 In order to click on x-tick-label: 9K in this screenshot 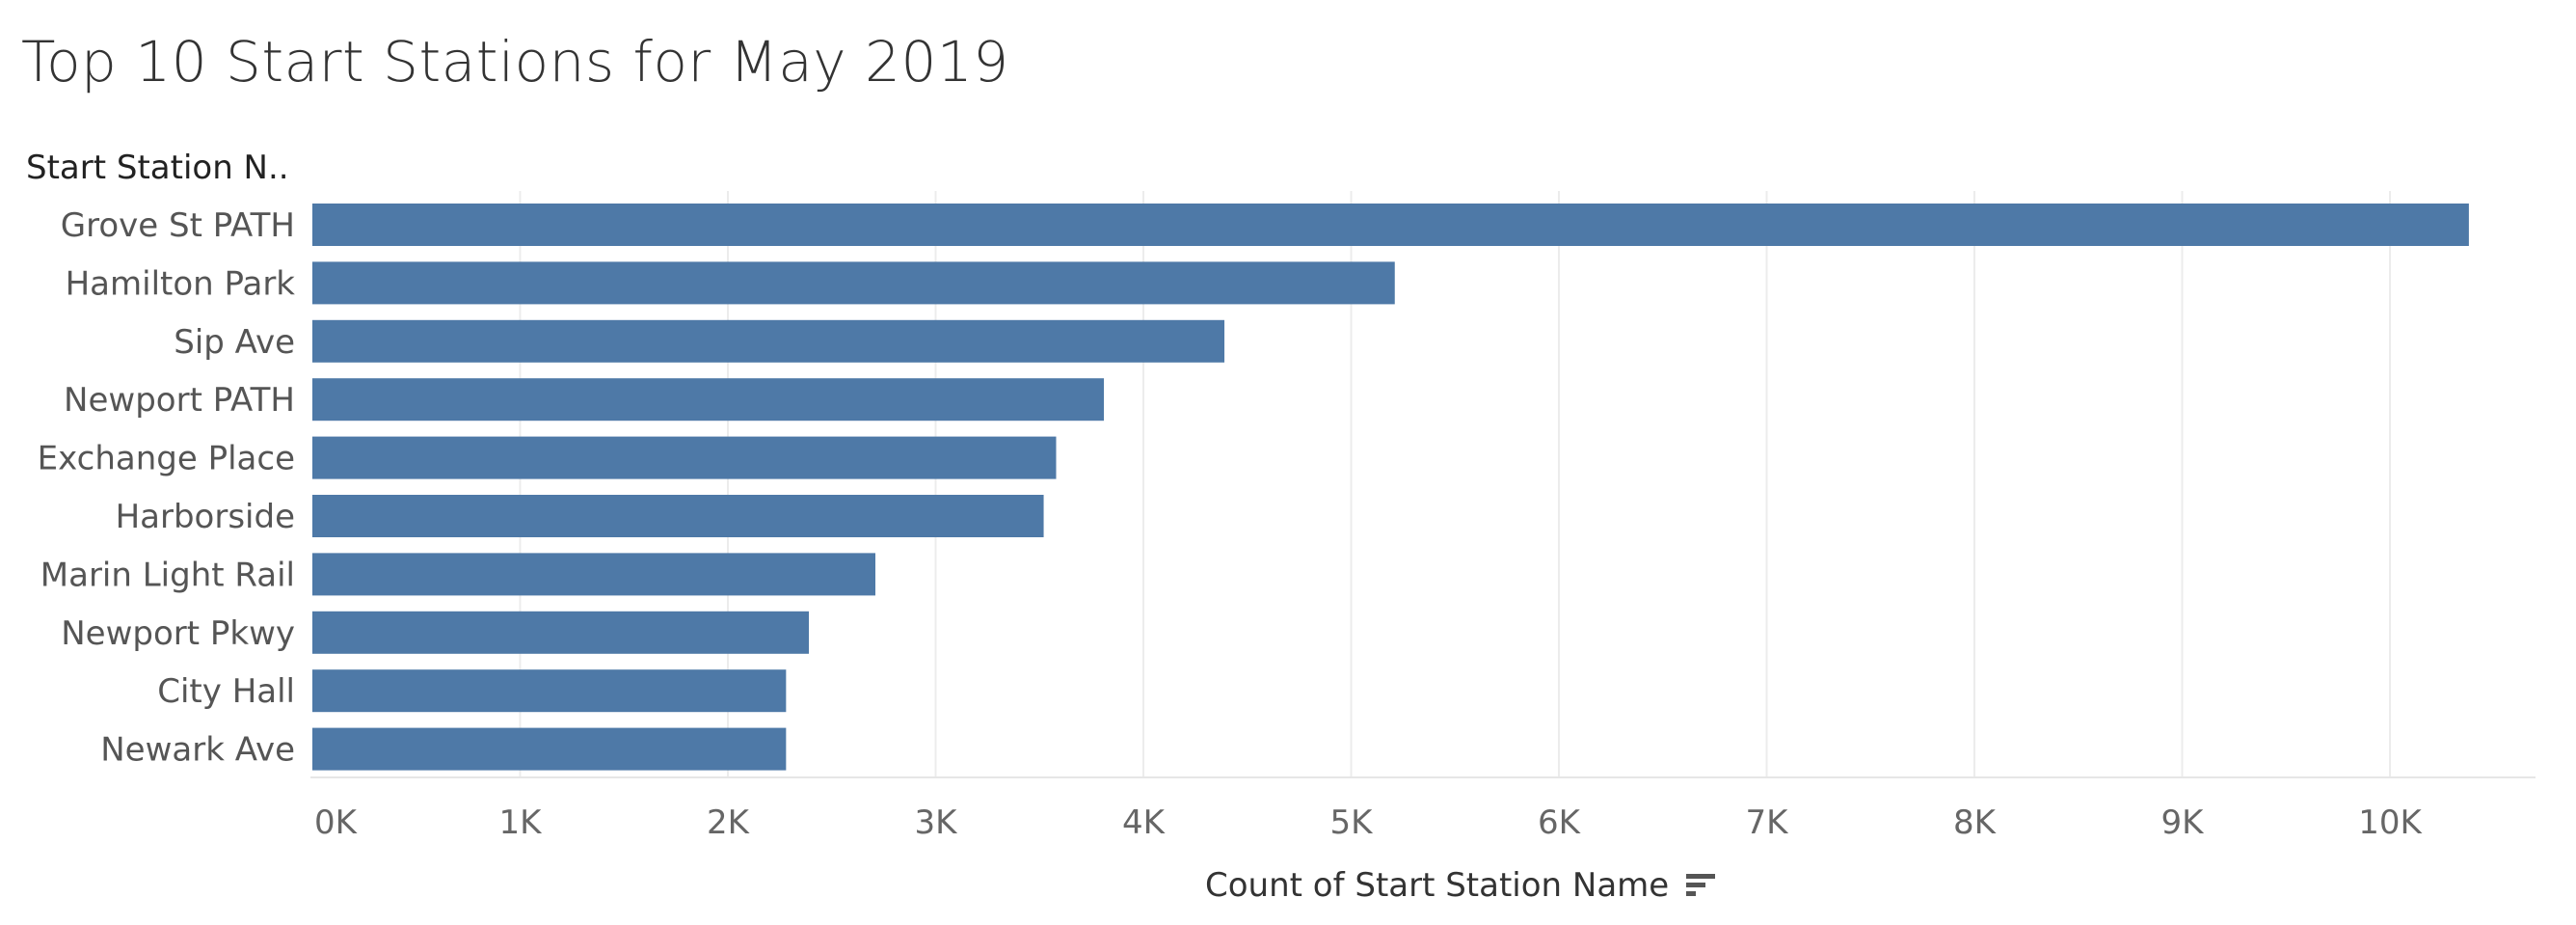, I will do `click(2184, 823)`.